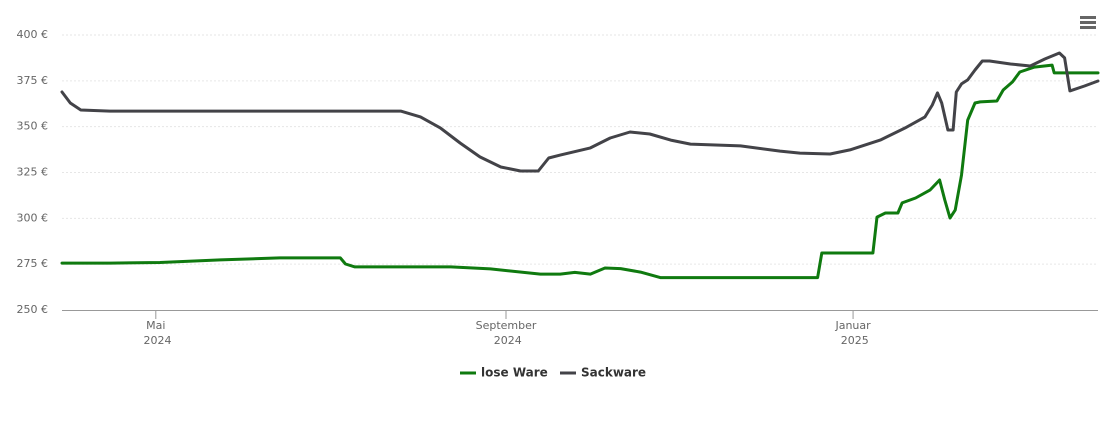 Image resolution: width=1110 pixels, height=422 pixels. Describe the element at coordinates (33, 80) in the screenshot. I see `y-tick-label: 375 €` at that location.